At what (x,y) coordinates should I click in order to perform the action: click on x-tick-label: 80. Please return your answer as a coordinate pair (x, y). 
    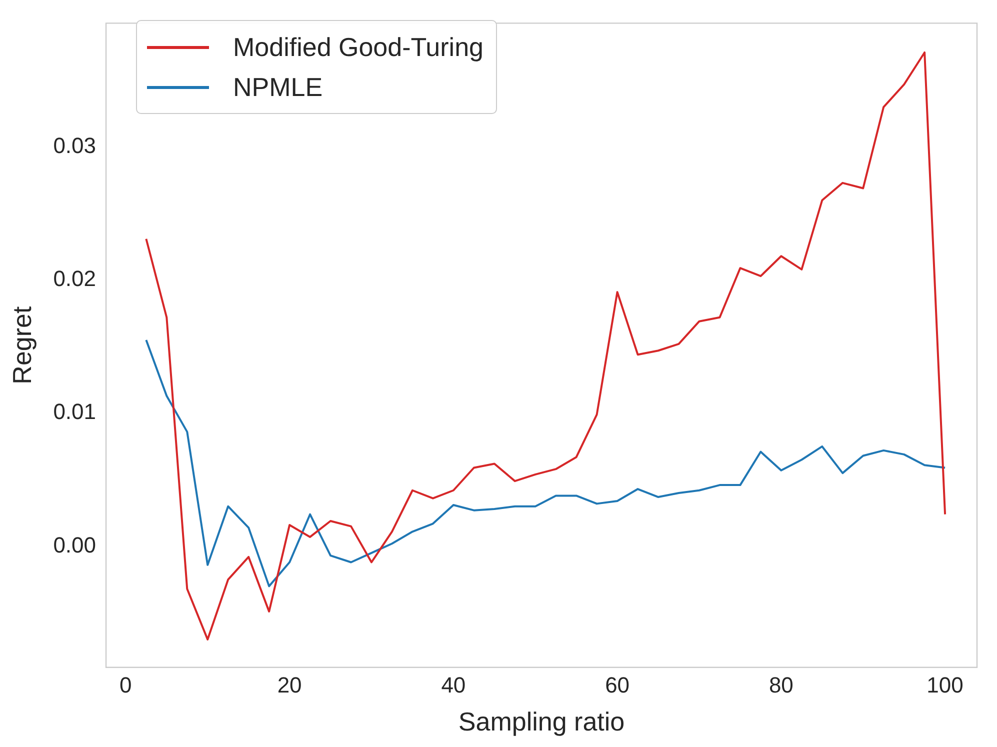
    Looking at the image, I should click on (781, 685).